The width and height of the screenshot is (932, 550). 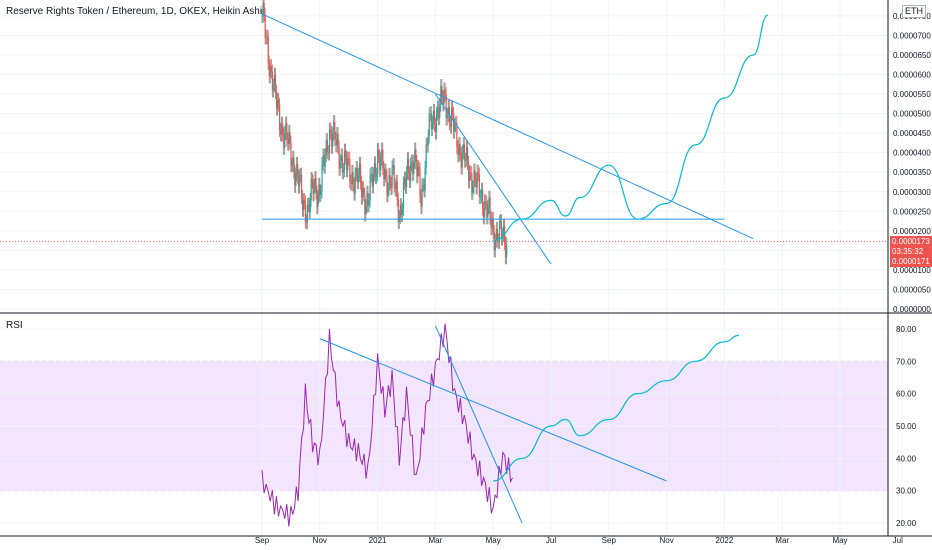 What do you see at coordinates (912, 231) in the screenshot?
I see `price-tick-label: 0.0000200` at bounding box center [912, 231].